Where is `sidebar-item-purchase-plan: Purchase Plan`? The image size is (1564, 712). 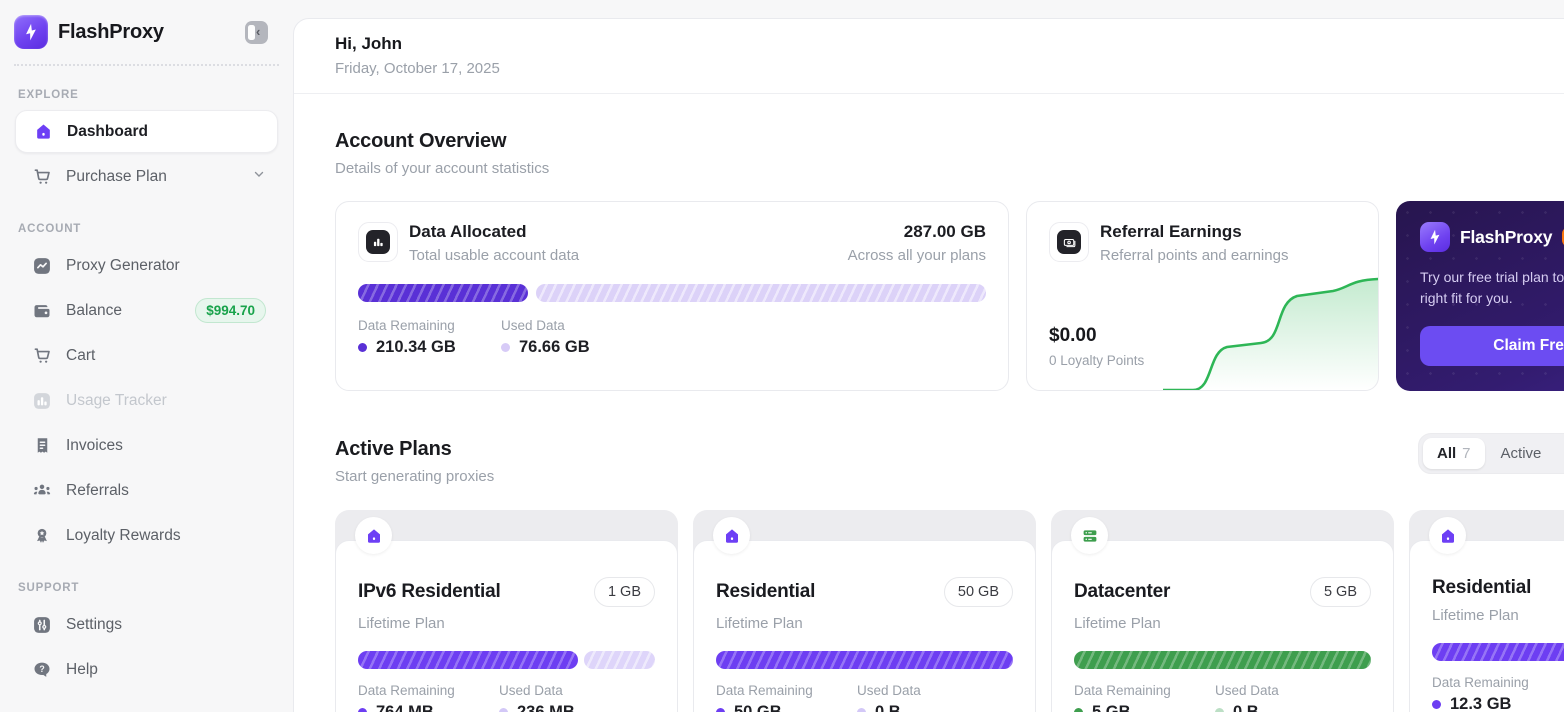
sidebar-item-purchase-plan: Purchase Plan is located at coordinates (146, 176).